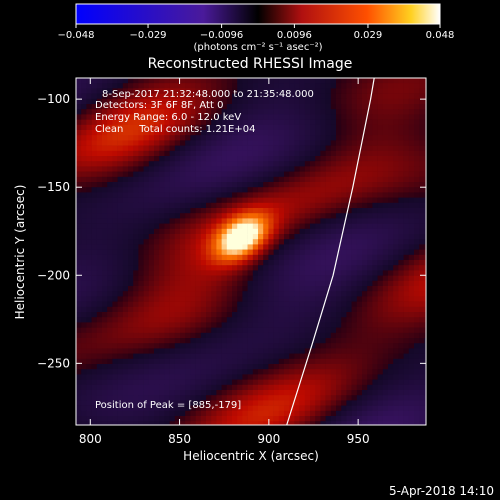  Describe the element at coordinates (251, 456) in the screenshot. I see `x-axis-label: Heliocentric X (arcsec)` at that location.